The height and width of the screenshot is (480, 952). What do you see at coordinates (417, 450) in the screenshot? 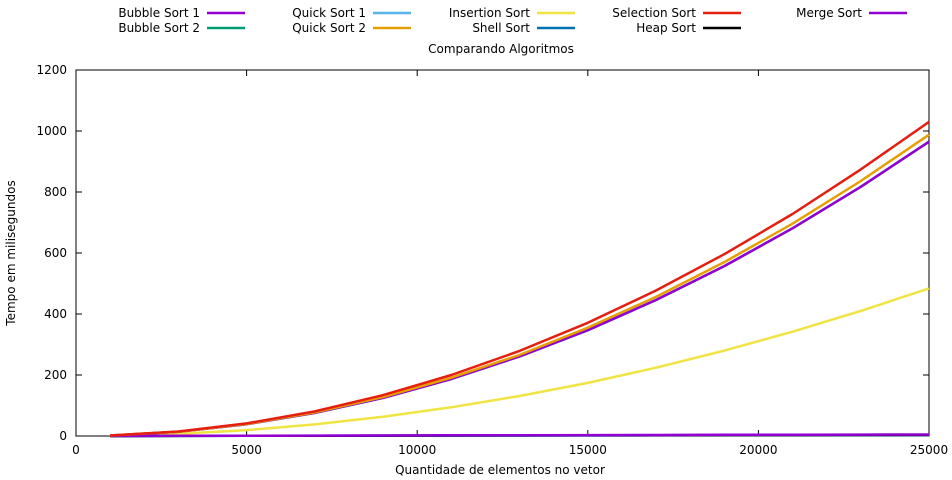
I see `x-tick-label: 10000` at bounding box center [417, 450].